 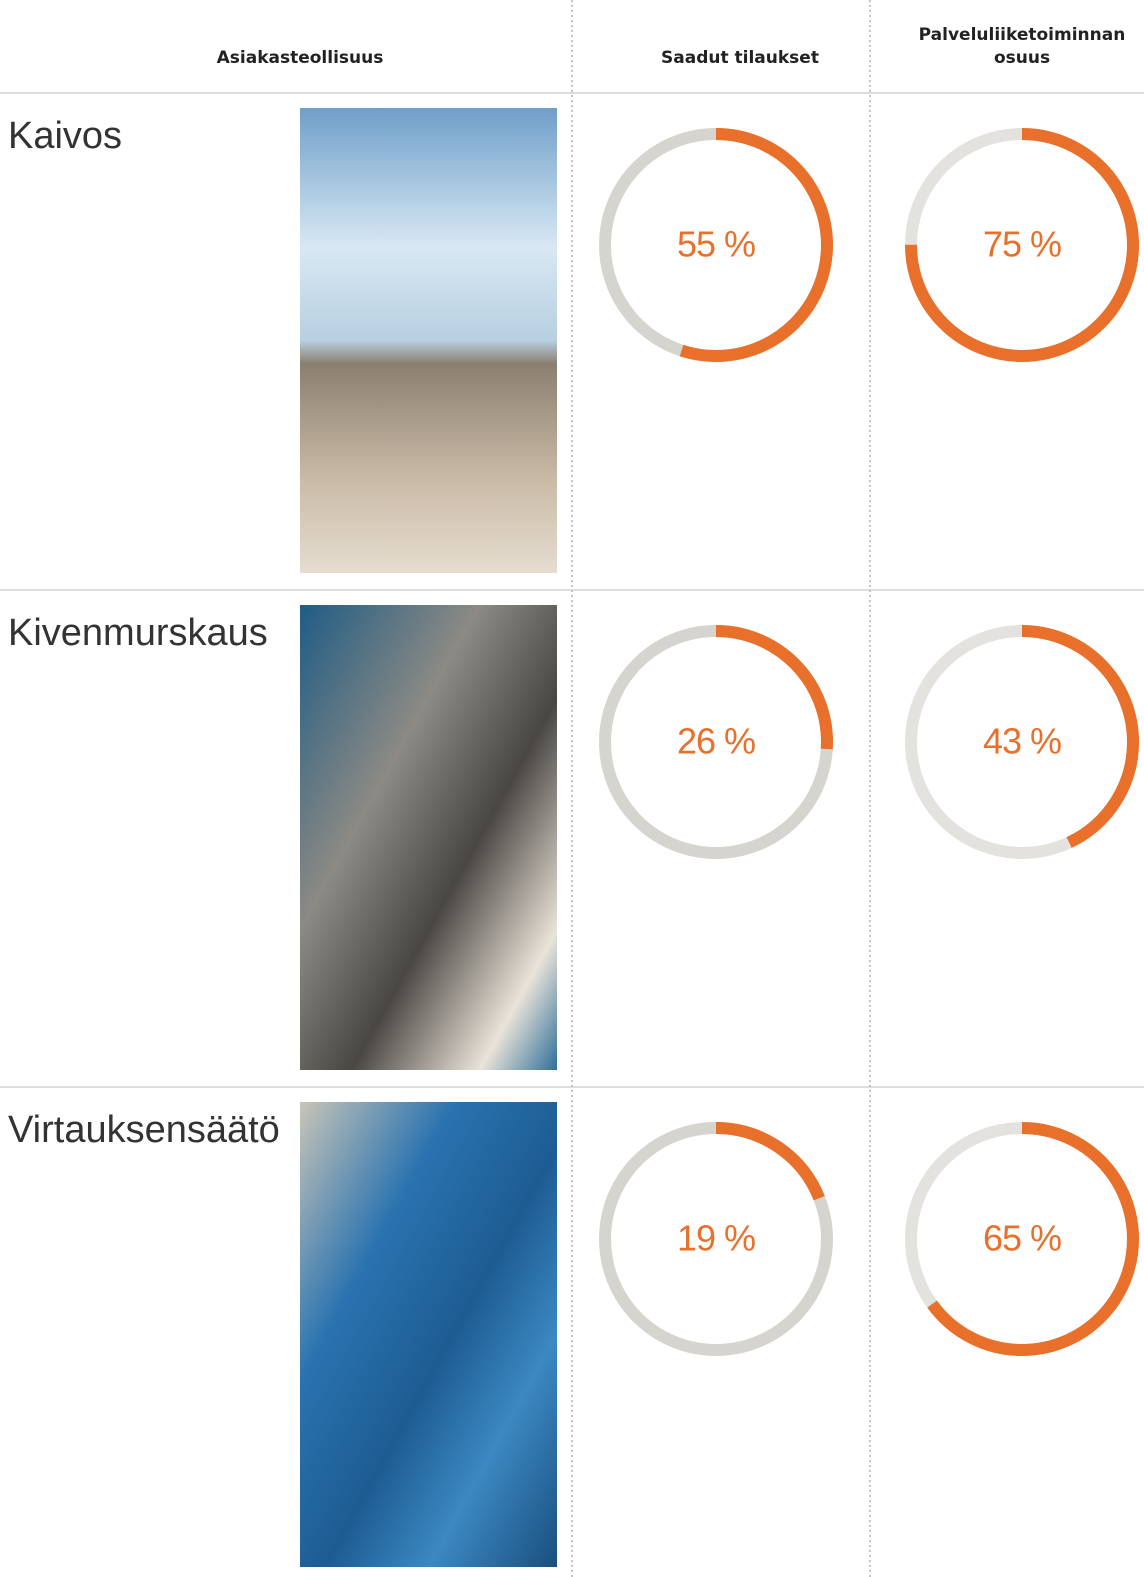 I want to click on donut-label: 19 %, so click(x=716, y=1238).